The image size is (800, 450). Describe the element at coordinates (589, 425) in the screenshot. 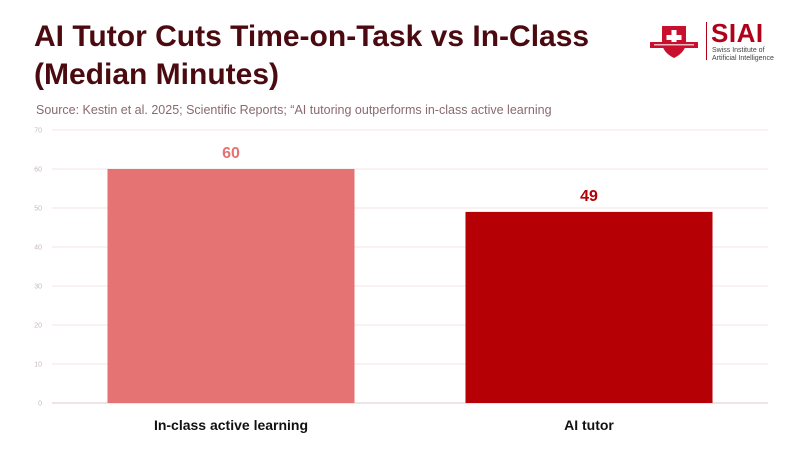

I see `x-category-label: AI tutor` at that location.